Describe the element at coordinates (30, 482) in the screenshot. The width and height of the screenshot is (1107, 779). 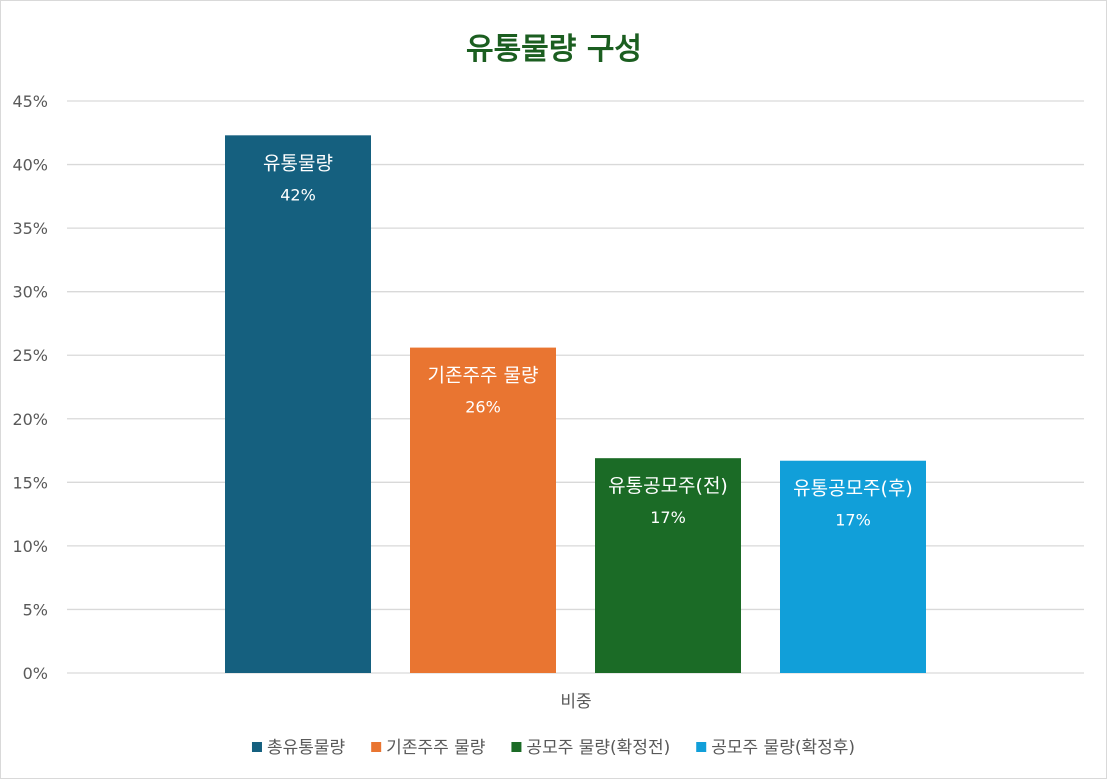
I see `y-tick-label: 15%` at that location.